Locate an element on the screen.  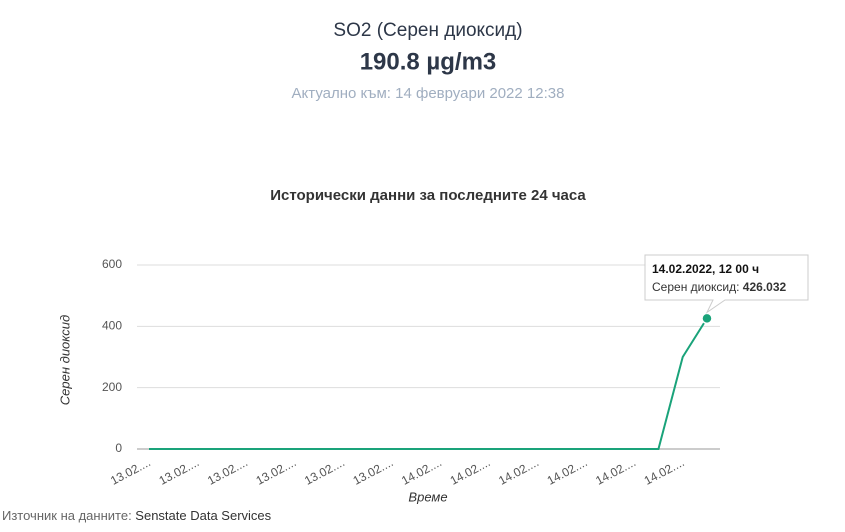
source-label: Източник на данните: is located at coordinates (68, 515).